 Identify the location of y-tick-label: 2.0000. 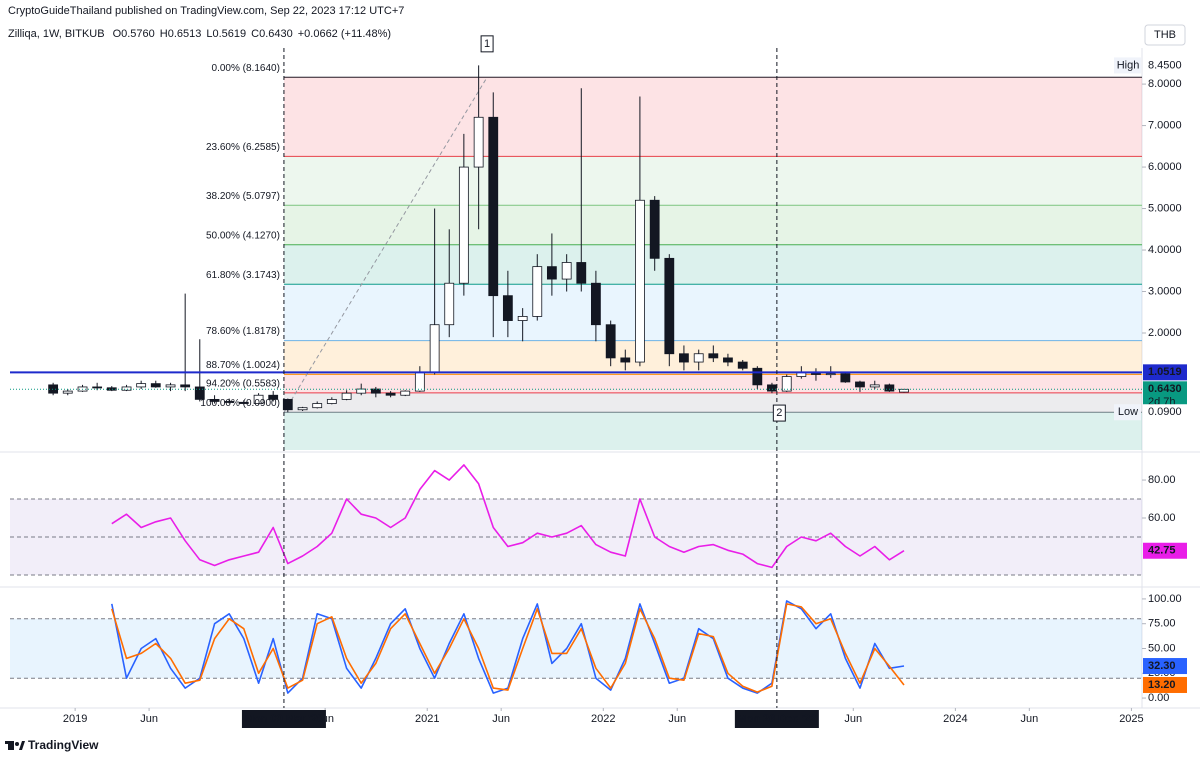
(1165, 333).